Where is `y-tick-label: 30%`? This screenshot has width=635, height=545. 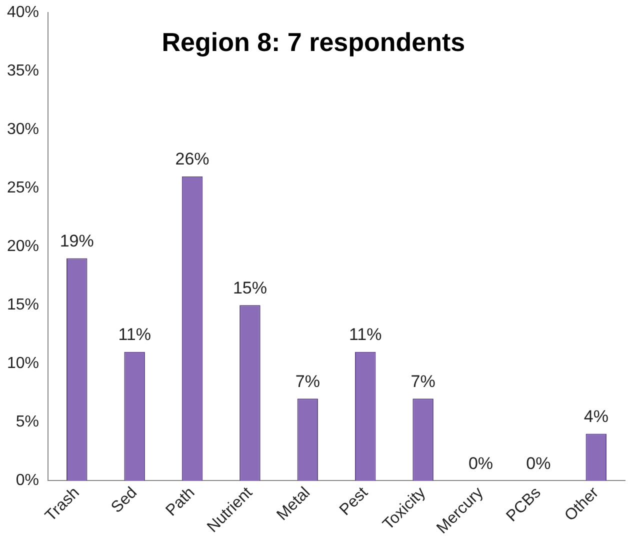
y-tick-label: 30% is located at coordinates (23, 129).